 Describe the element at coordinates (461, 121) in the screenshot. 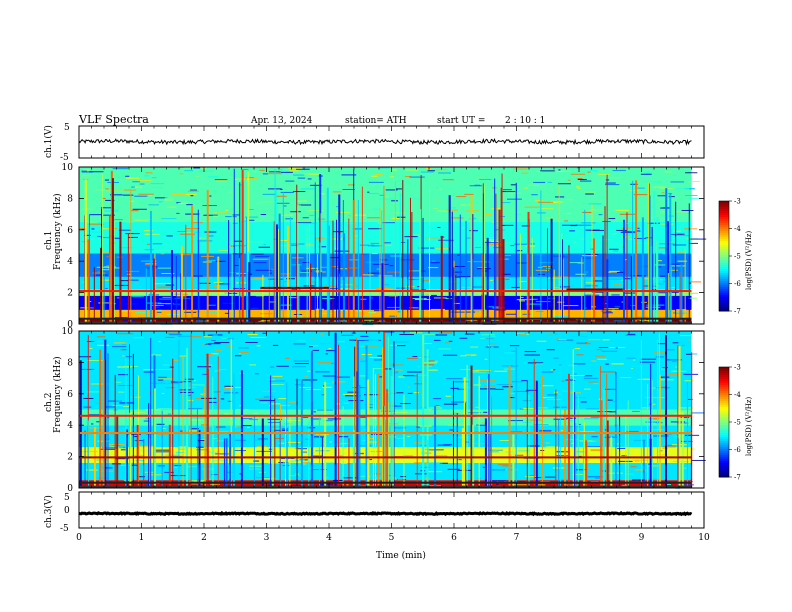

I see `start-ut-prefix: start UT =` at that location.